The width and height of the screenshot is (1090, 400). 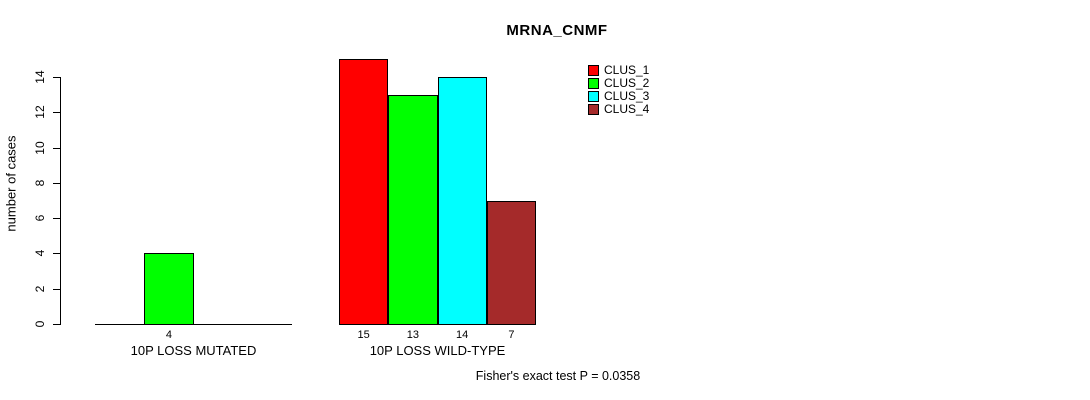 What do you see at coordinates (193, 324) in the screenshot?
I see `x-axis-baseline` at bounding box center [193, 324].